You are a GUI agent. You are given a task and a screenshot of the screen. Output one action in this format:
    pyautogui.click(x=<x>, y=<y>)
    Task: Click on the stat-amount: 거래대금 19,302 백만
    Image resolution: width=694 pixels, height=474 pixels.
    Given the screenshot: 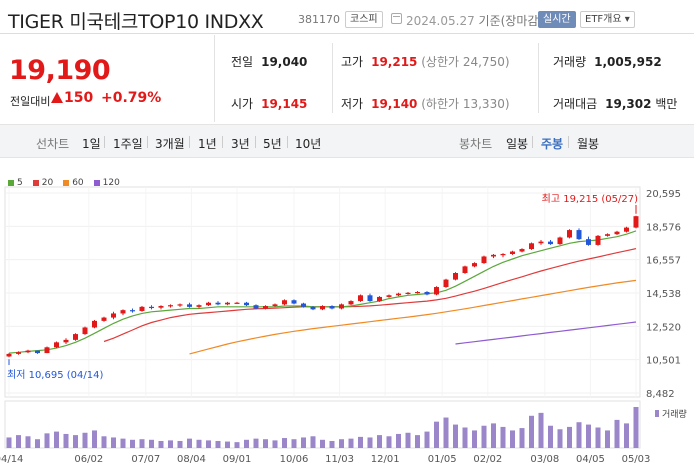 What is the action you would take?
    pyautogui.click(x=615, y=103)
    